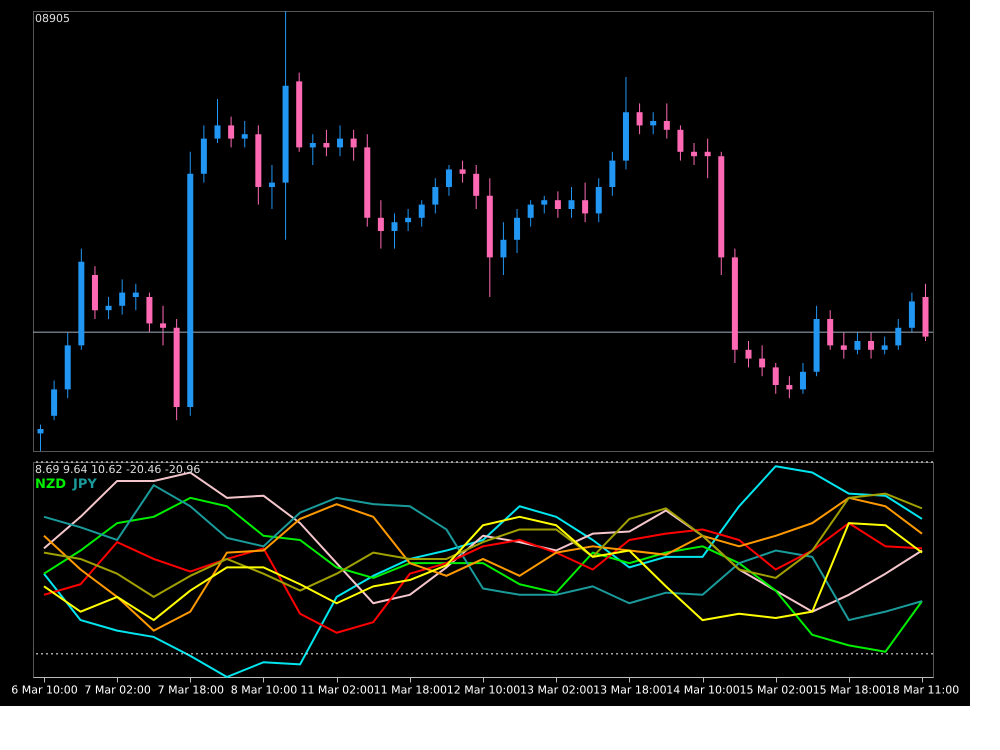  What do you see at coordinates (50, 484) in the screenshot?
I see `text: NZD` at bounding box center [50, 484].